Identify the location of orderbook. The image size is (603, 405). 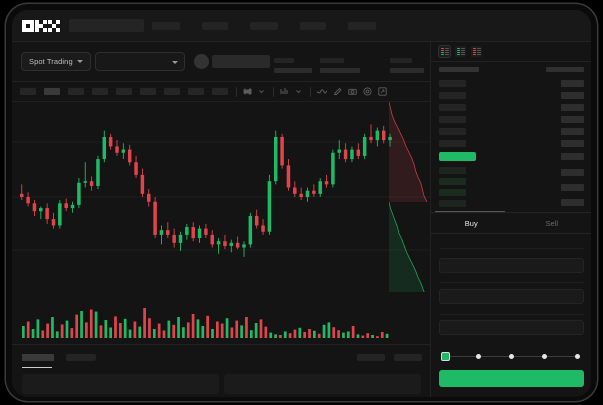
(511, 137).